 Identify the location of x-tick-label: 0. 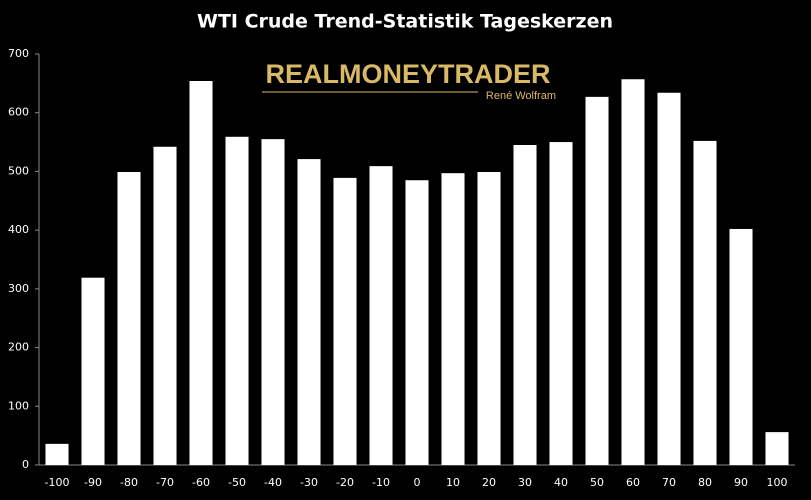
(417, 482).